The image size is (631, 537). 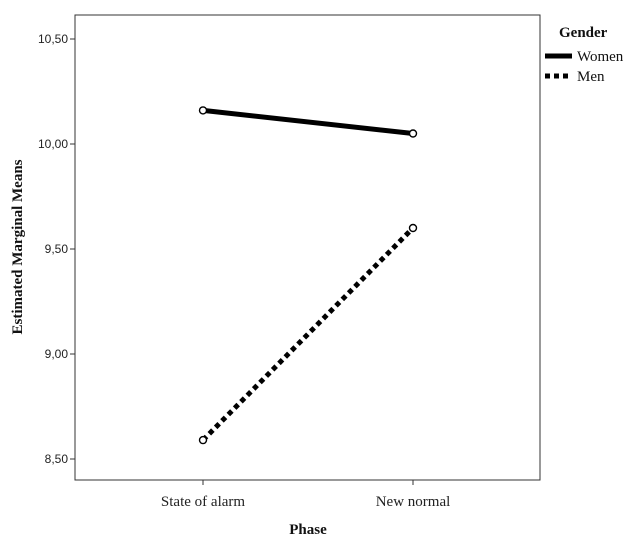 What do you see at coordinates (308, 334) in the screenshot?
I see `series-line-men` at bounding box center [308, 334].